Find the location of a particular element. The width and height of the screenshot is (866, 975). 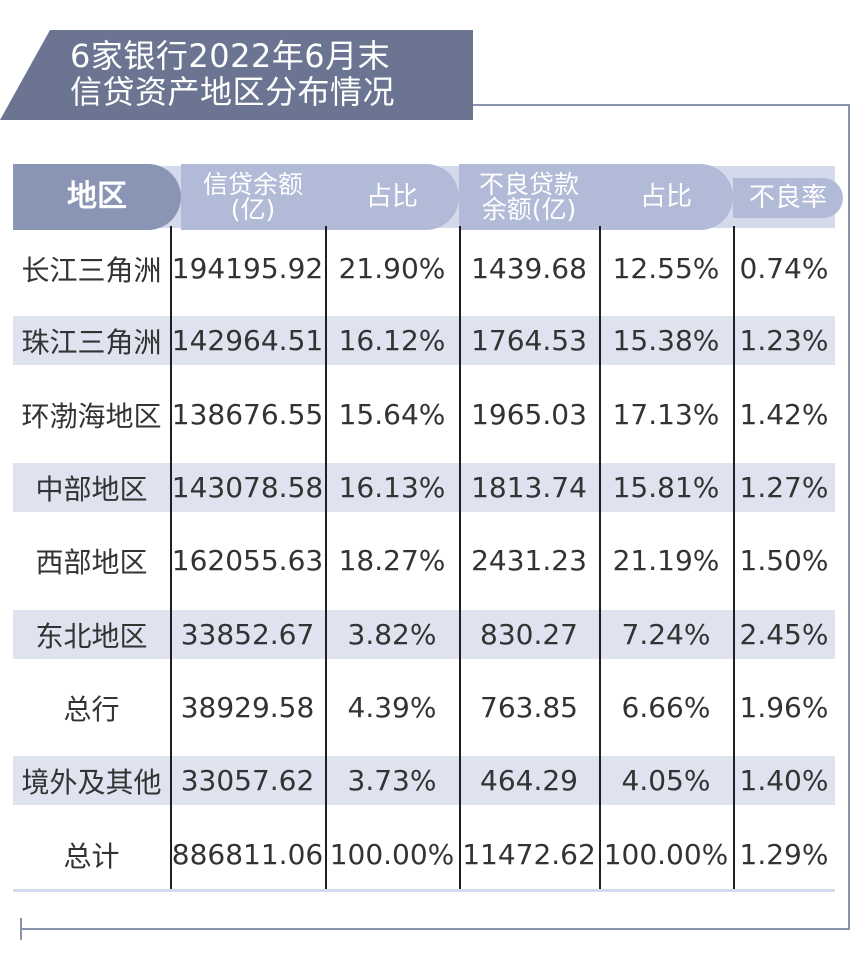

cell-npl-share: 17.13% is located at coordinates (666, 414).